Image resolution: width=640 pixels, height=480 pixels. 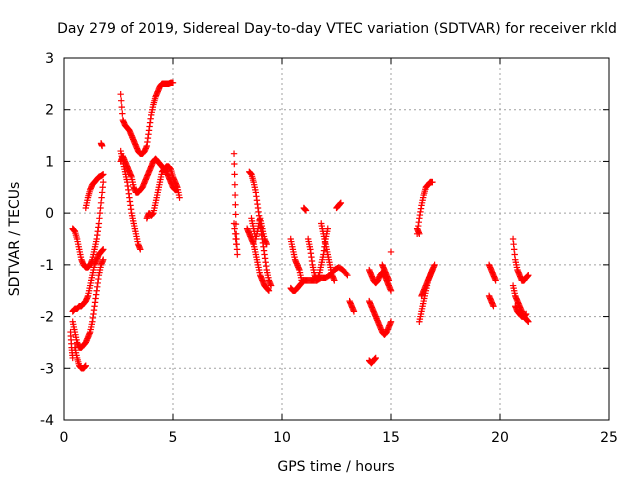 I want to click on series-arc-e3, so click(x=372, y=360).